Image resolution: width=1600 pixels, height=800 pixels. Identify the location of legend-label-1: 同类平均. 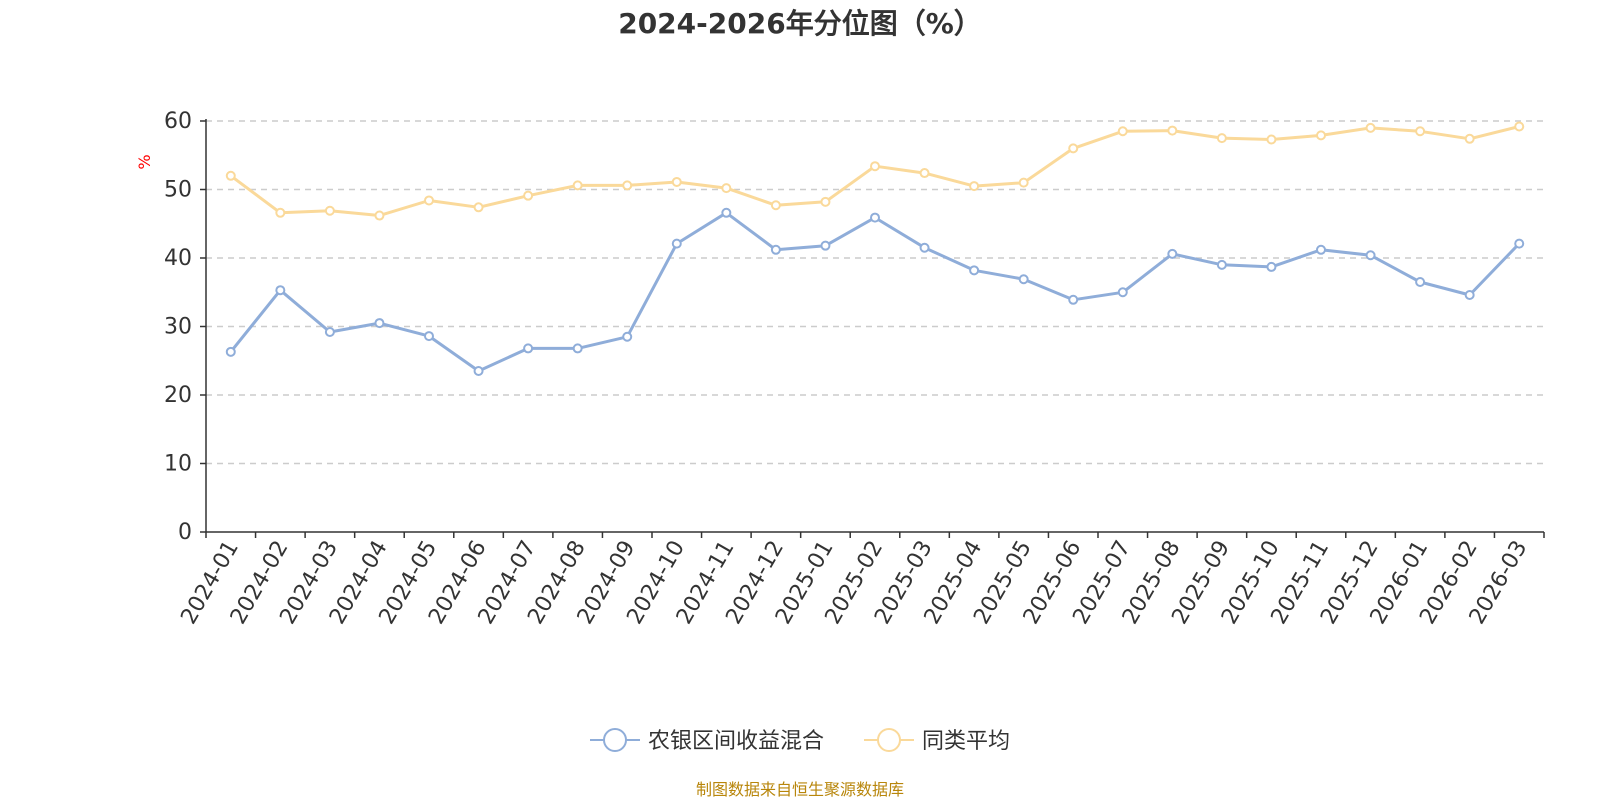
(966, 741).